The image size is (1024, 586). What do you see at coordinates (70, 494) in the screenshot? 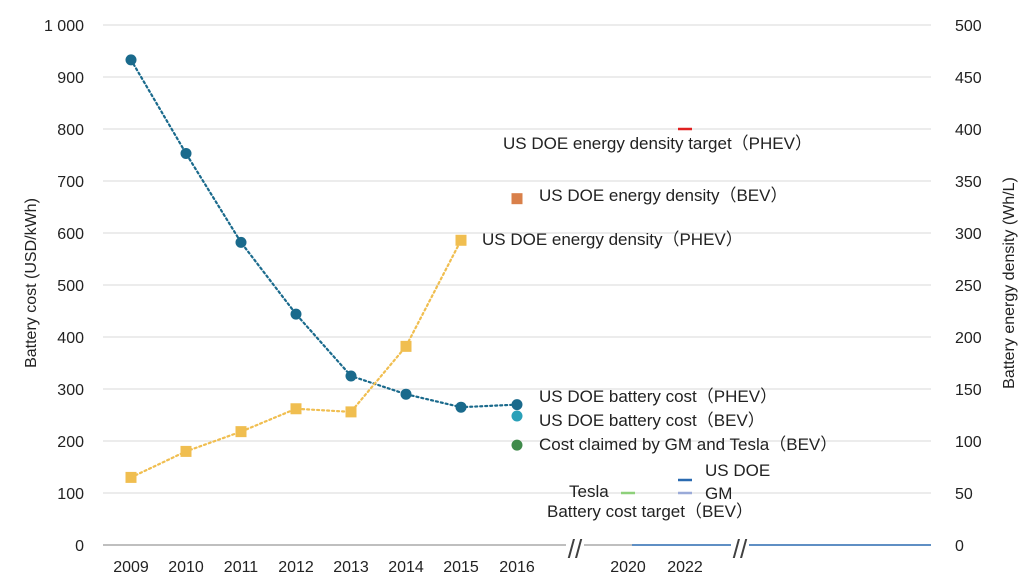
I see `y-left-tick-label: 100` at bounding box center [70, 494].